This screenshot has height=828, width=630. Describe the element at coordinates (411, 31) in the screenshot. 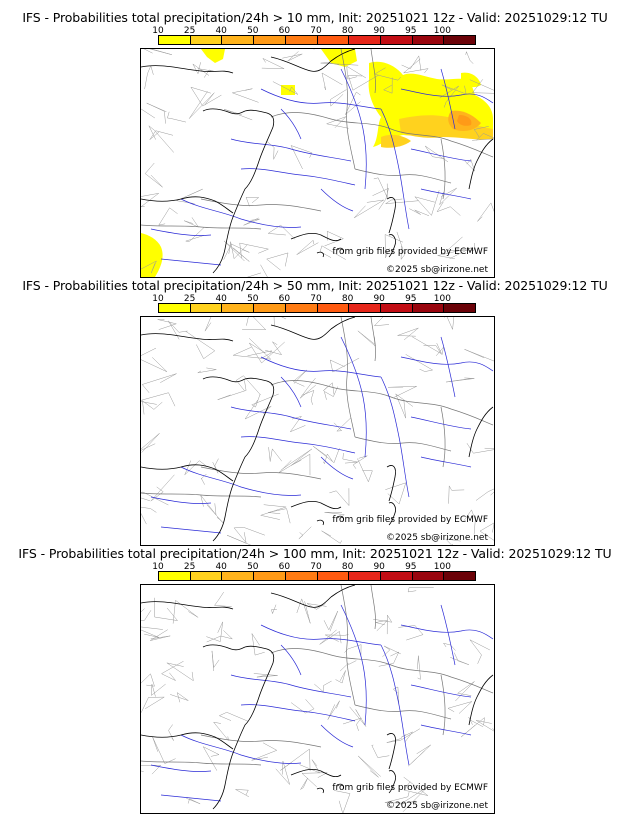

I see `colorbar-tick-label: 95` at that location.